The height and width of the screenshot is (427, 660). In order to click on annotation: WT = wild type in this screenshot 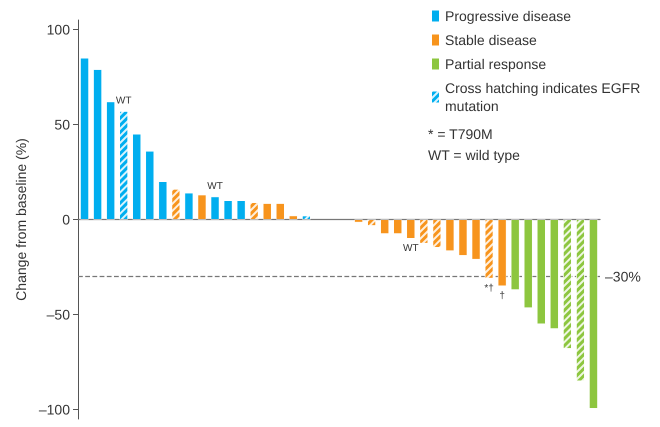, I will do `click(474, 155)`.